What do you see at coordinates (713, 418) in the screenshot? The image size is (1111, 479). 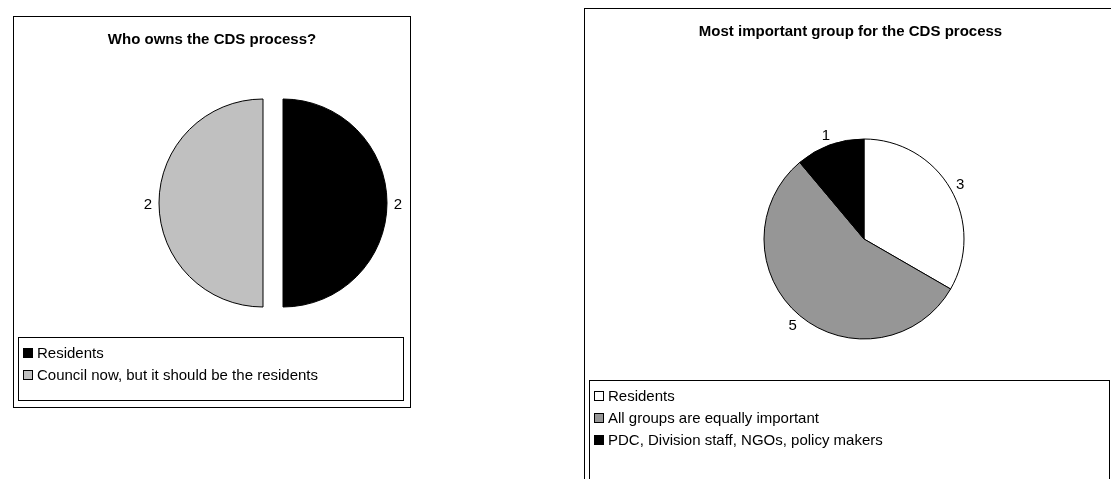 I see `legend-label: All groups are equally important` at bounding box center [713, 418].